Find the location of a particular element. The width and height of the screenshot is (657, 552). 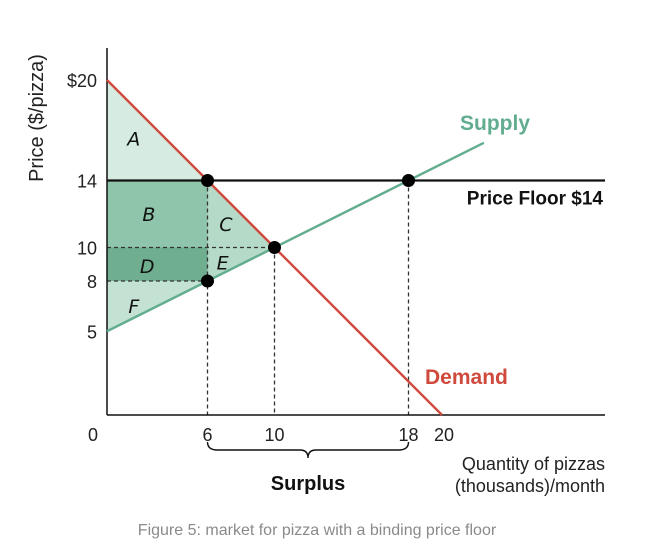

region-label-c: C is located at coordinates (226, 225).